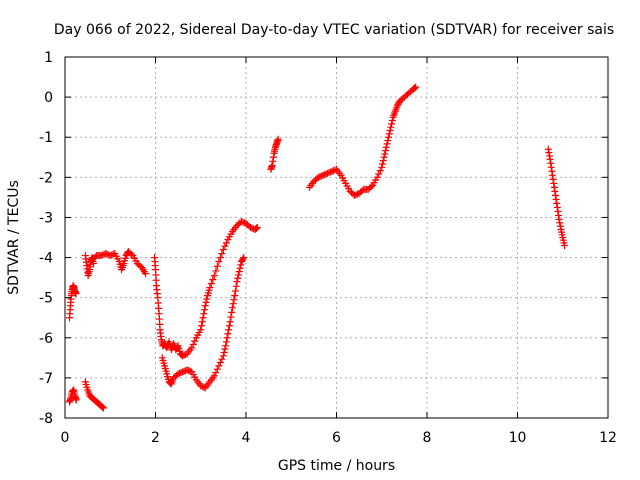 The height and width of the screenshot is (480, 640). Describe the element at coordinates (518, 438) in the screenshot. I see `x-tick-label: 10` at that location.